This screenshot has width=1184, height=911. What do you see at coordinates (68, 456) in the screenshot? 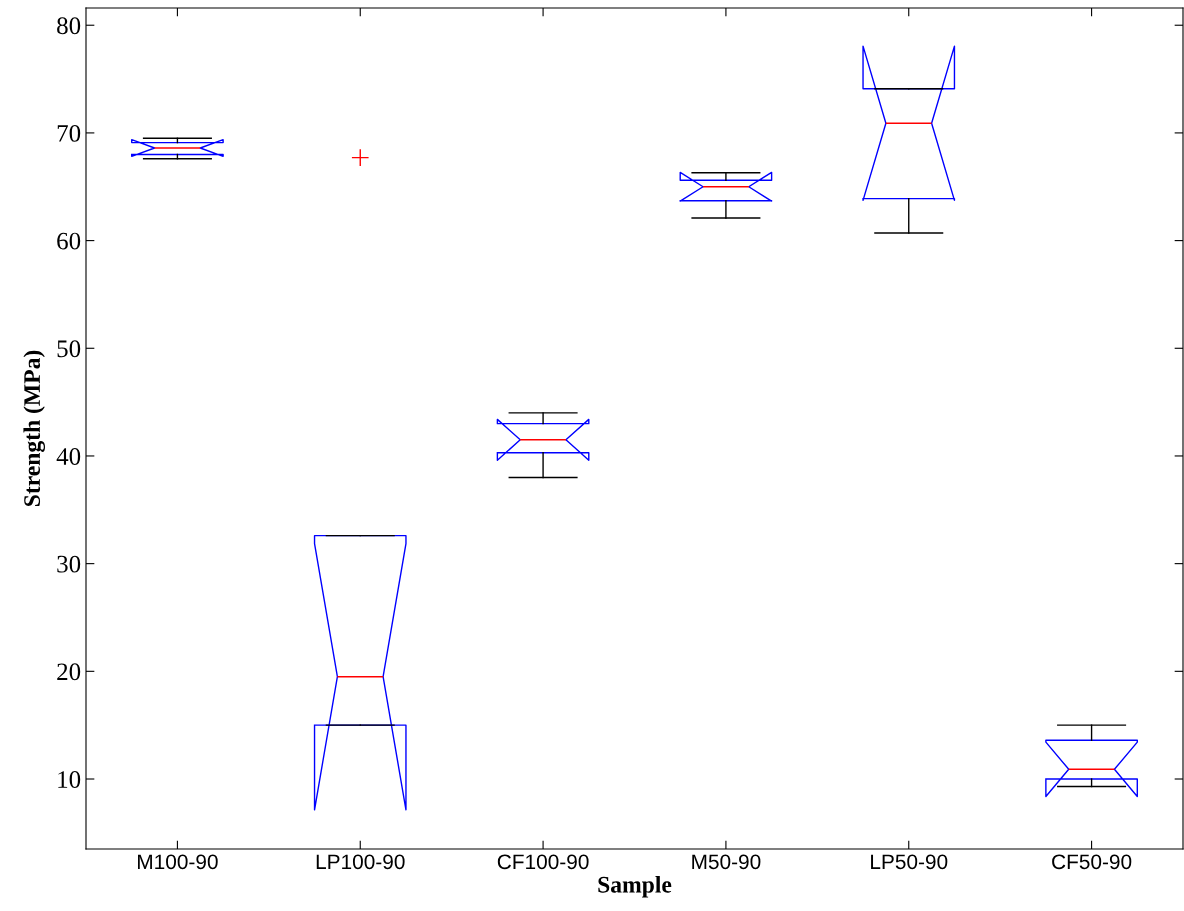
I see `y-tick-label: 40` at bounding box center [68, 456].